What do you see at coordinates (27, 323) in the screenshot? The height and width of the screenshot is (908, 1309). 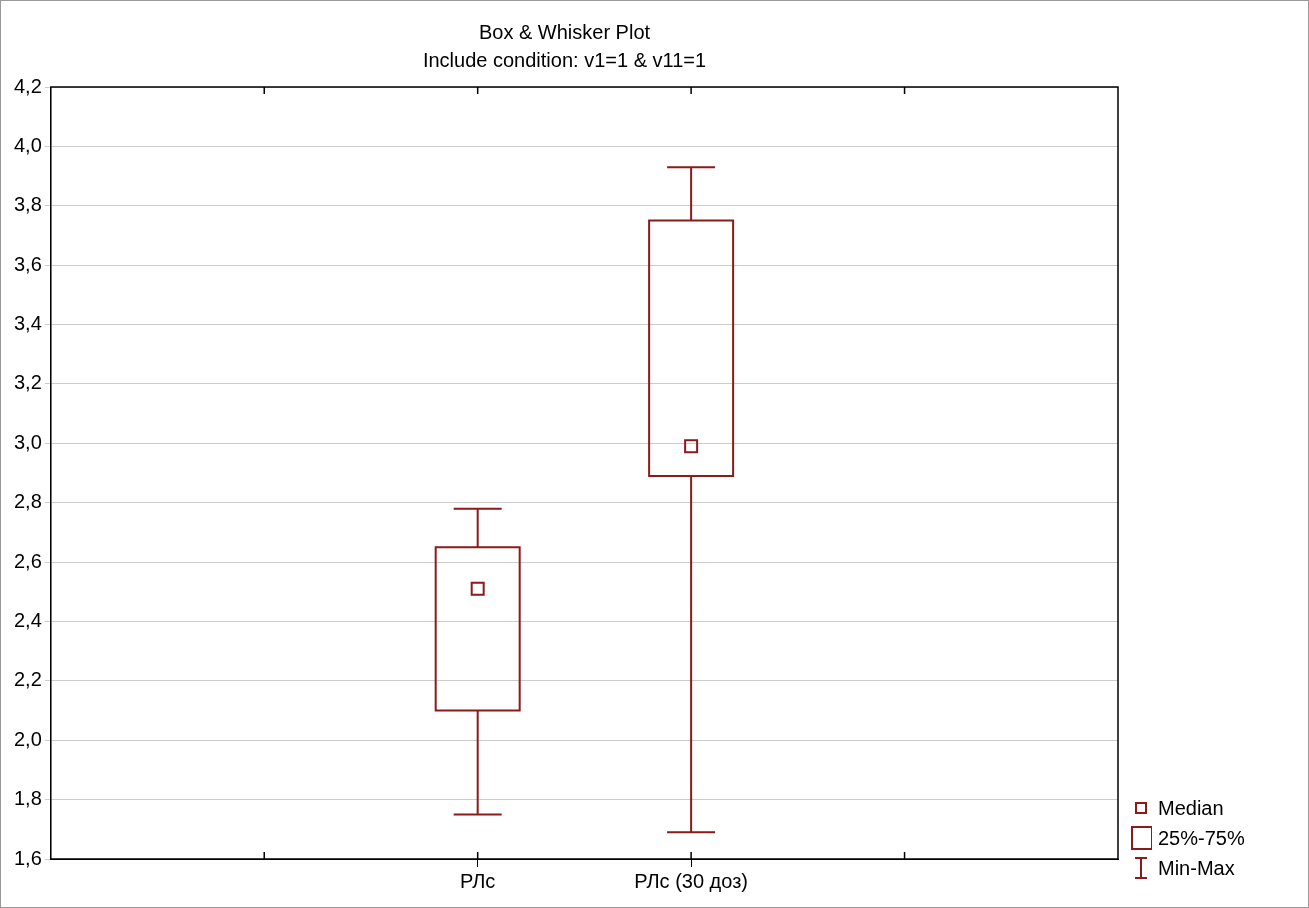 I see `y-tick-label: 3,4` at bounding box center [27, 323].